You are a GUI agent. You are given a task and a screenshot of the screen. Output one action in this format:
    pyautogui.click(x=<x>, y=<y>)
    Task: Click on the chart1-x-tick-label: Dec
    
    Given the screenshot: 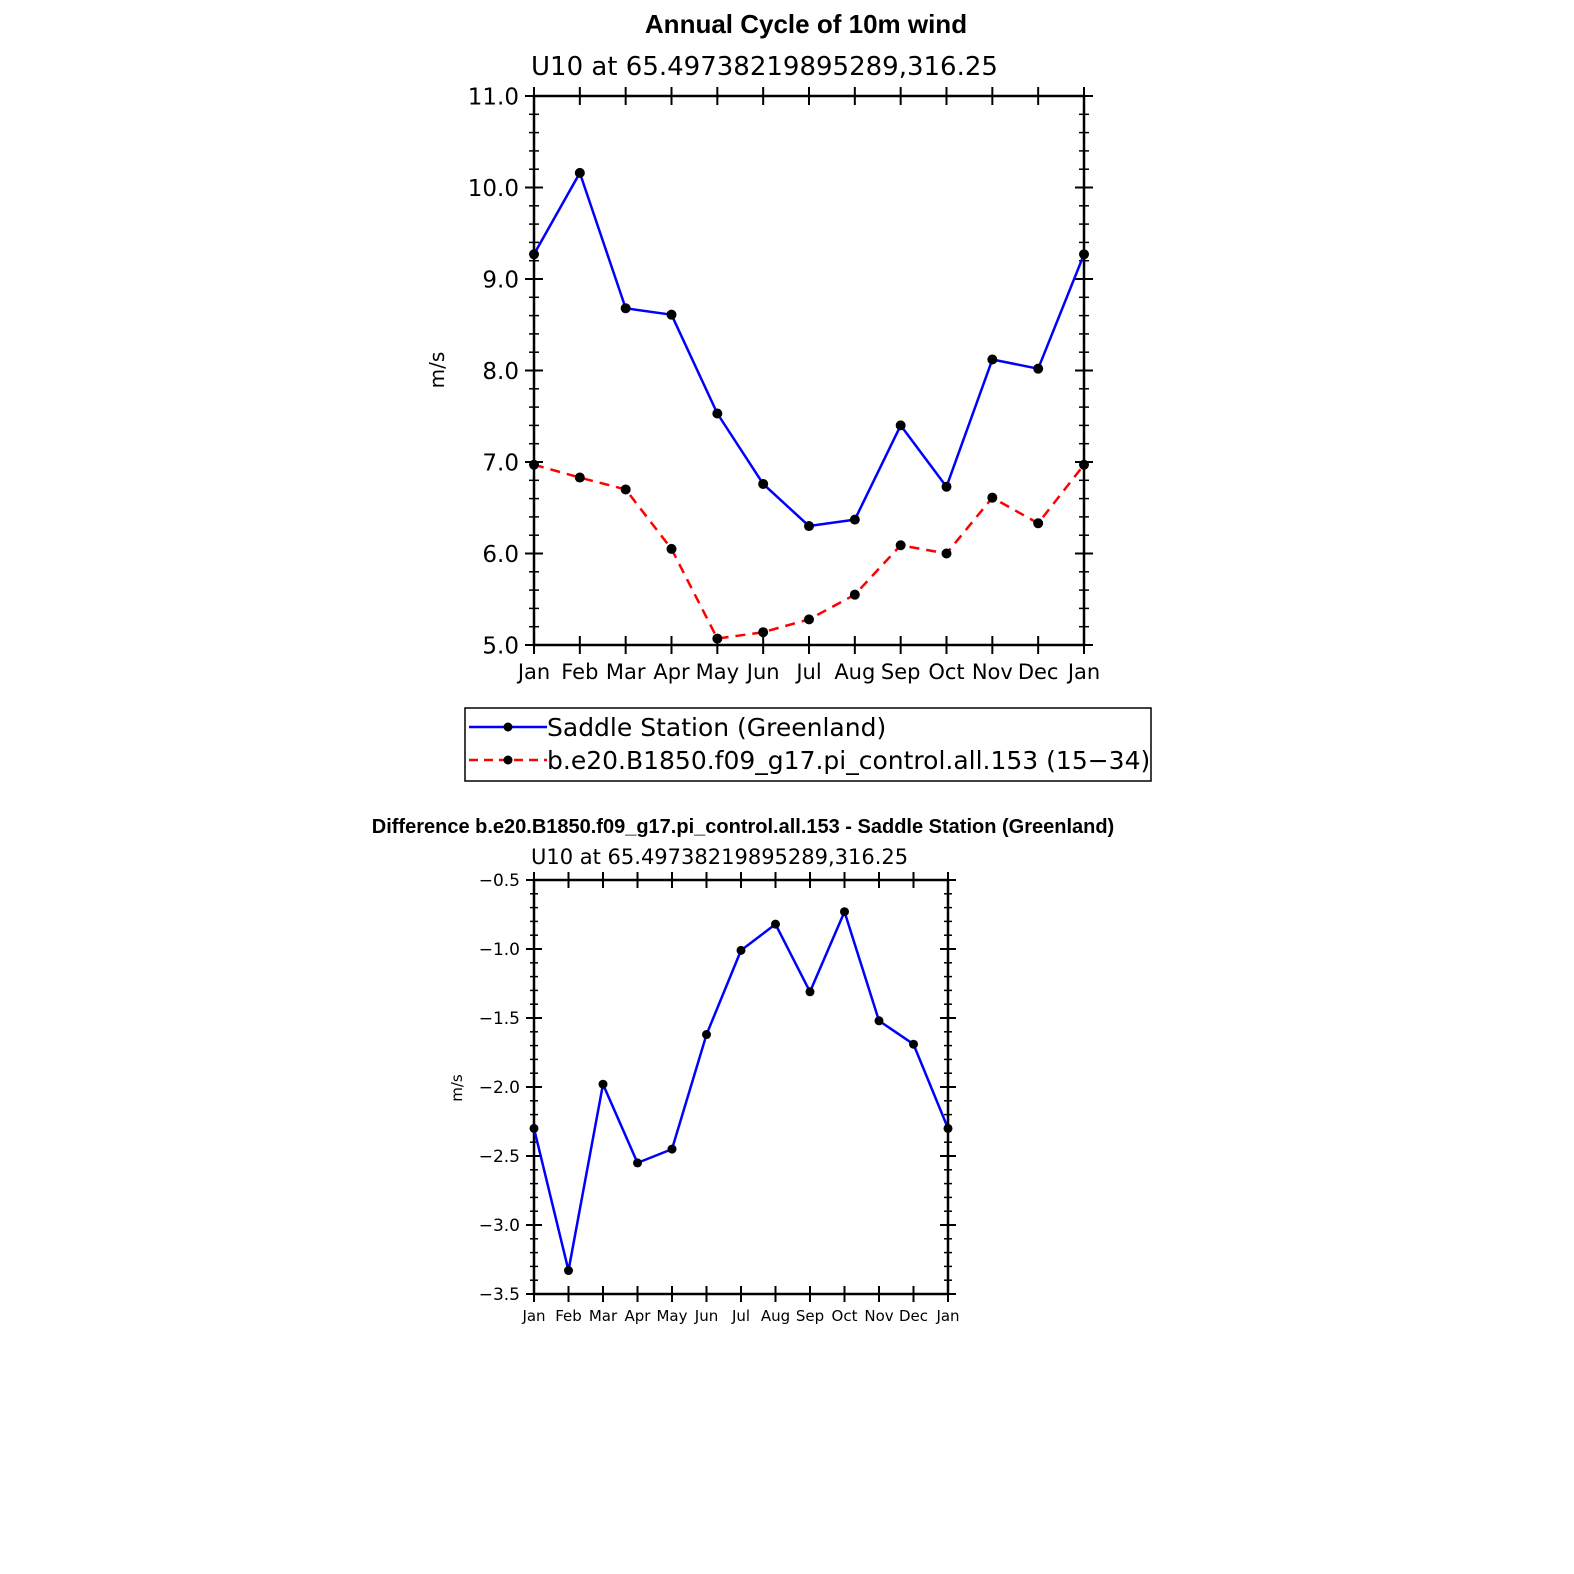 What is the action you would take?
    pyautogui.click(x=1038, y=672)
    